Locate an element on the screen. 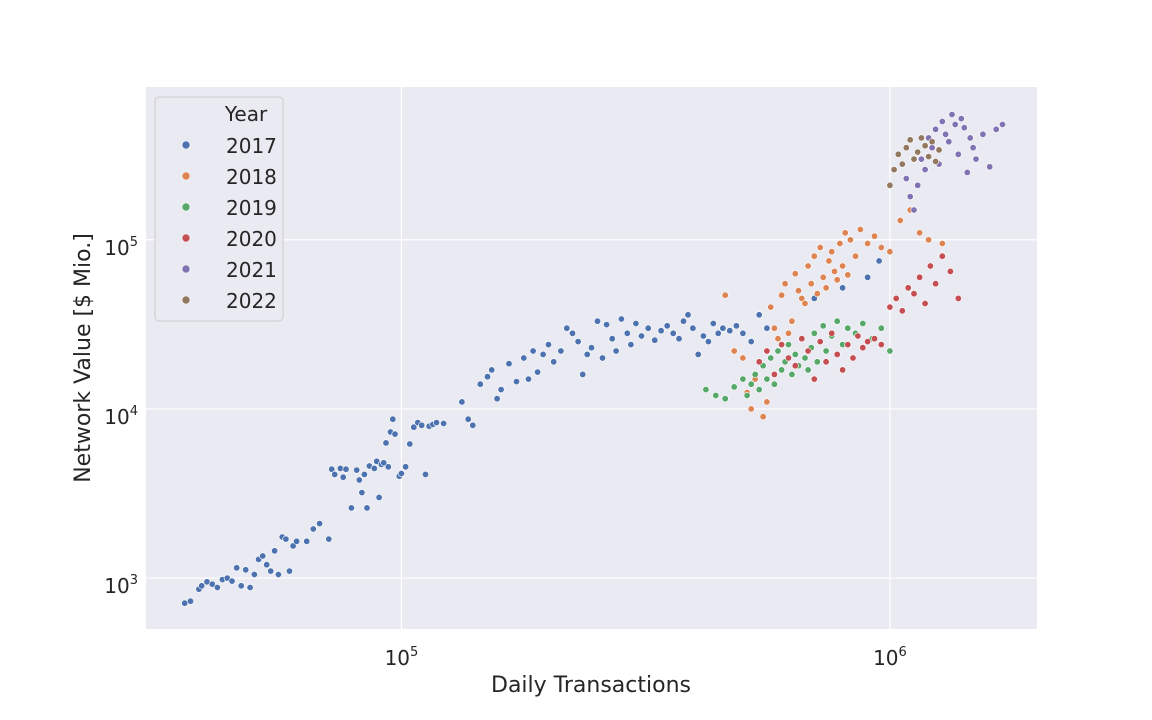 The image size is (1152, 720). series-2020 is located at coordinates (858, 317).